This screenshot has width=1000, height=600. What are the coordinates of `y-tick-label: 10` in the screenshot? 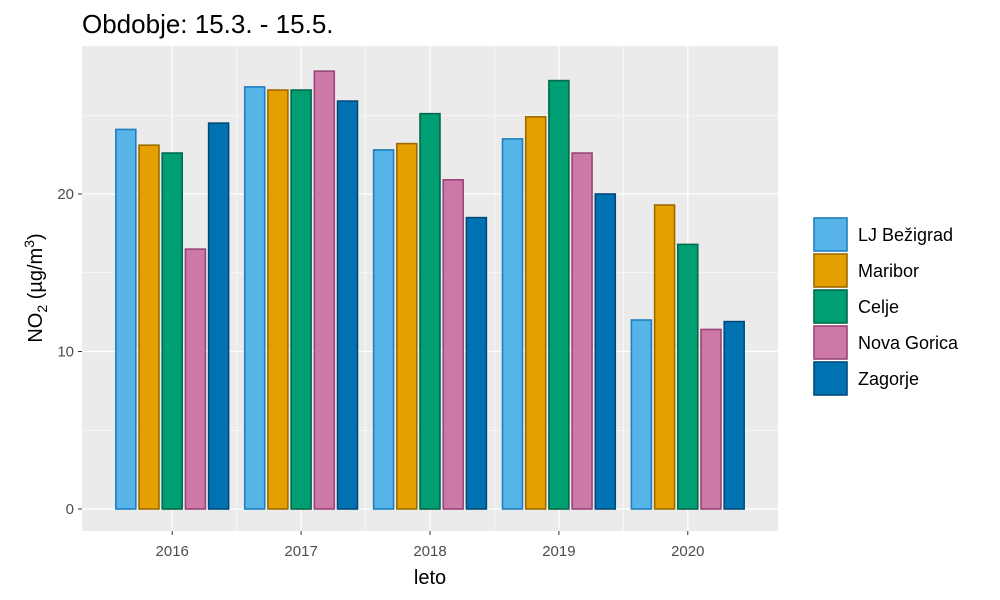 It's located at (65, 352).